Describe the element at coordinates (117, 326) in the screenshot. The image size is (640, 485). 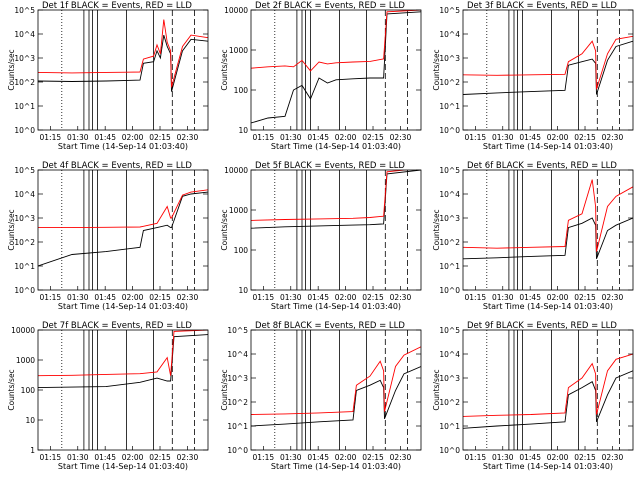
I see `panel-title: Det 7f BLACK = Events, RED = LLD` at that location.